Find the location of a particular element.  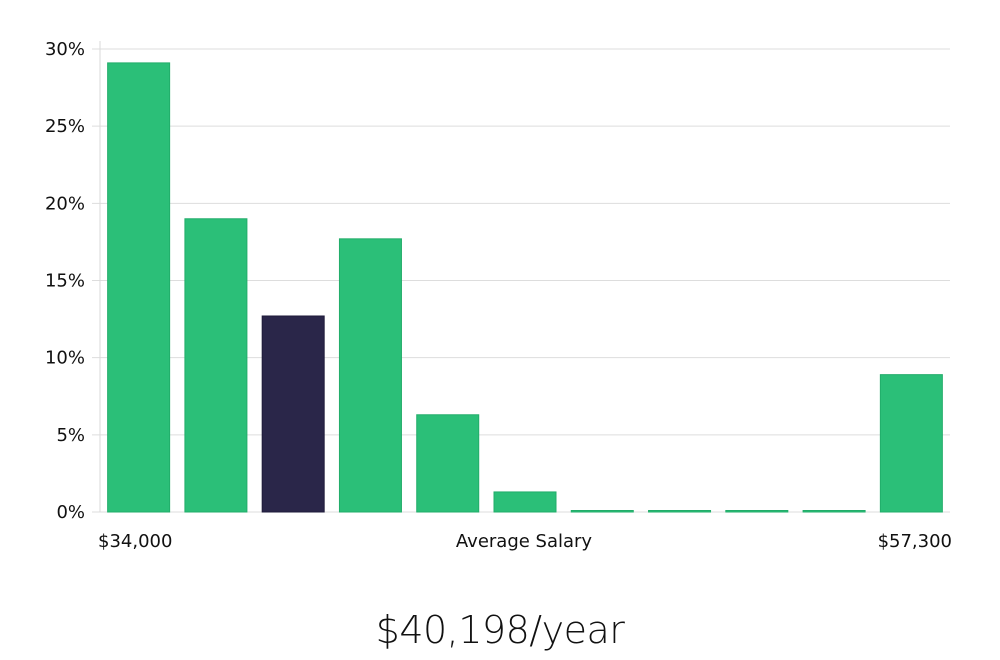

y-tick-label: 5% is located at coordinates (70, 435).